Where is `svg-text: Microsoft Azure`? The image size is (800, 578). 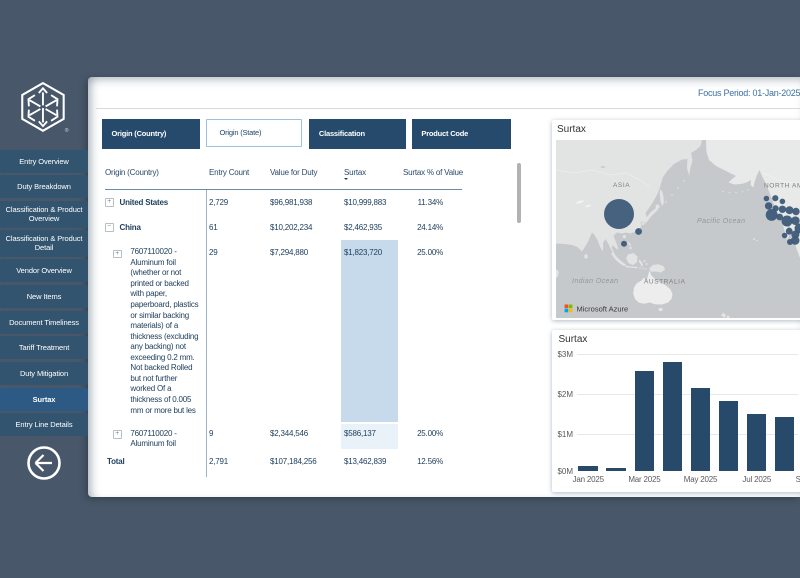 svg-text: Microsoft Azure is located at coordinates (603, 308).